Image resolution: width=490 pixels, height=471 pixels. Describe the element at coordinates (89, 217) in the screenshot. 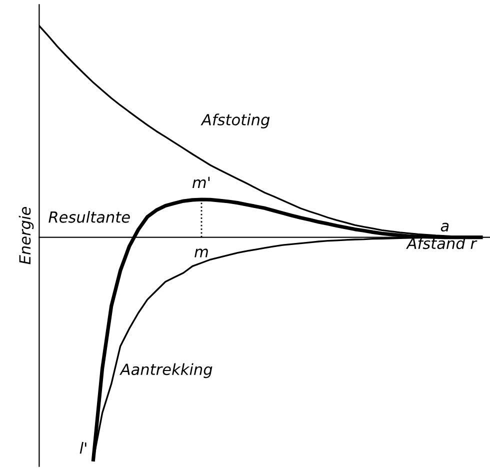

I see `series-label: Resultante` at that location.